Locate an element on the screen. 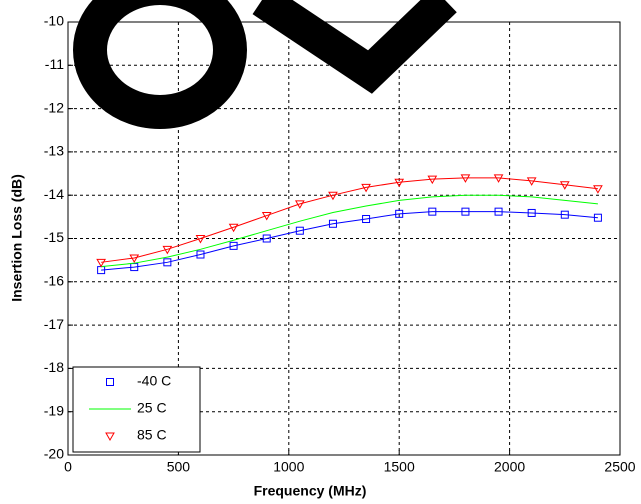  y-tick-label: -15 is located at coordinates (54, 237).